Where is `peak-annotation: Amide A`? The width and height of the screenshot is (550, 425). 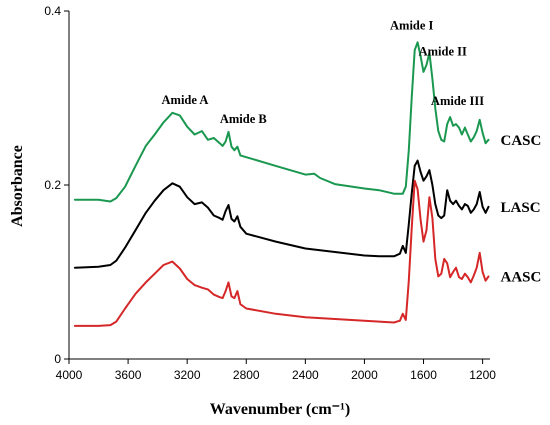
peak-annotation: Amide A is located at coordinates (185, 100).